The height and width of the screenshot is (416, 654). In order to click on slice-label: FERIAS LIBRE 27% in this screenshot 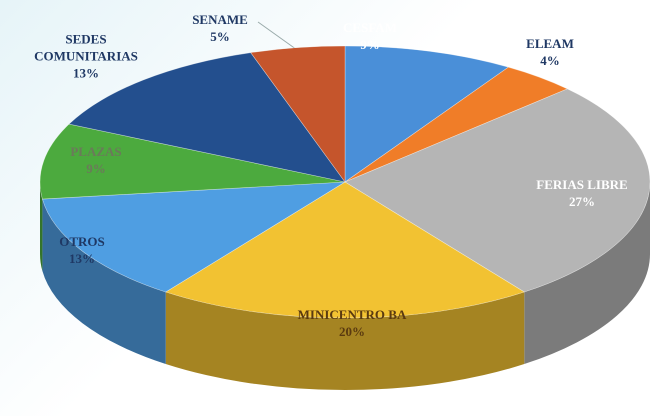, I will do `click(581, 193)`.